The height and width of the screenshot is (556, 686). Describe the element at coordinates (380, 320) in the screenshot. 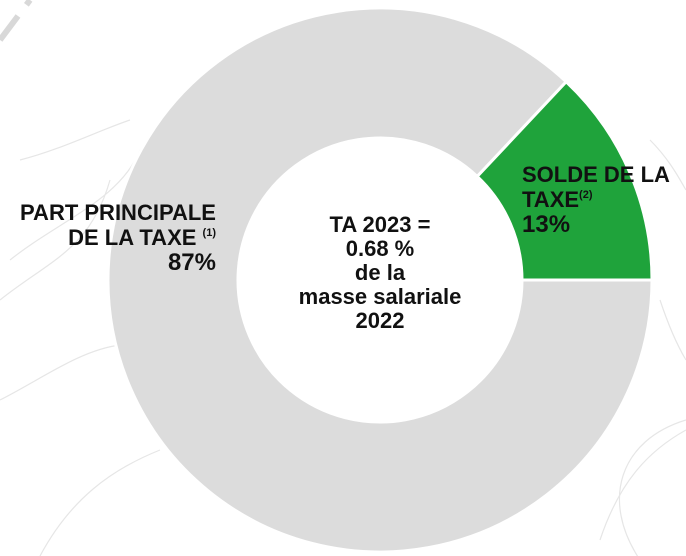

I see `center-text-line: 2022` at that location.